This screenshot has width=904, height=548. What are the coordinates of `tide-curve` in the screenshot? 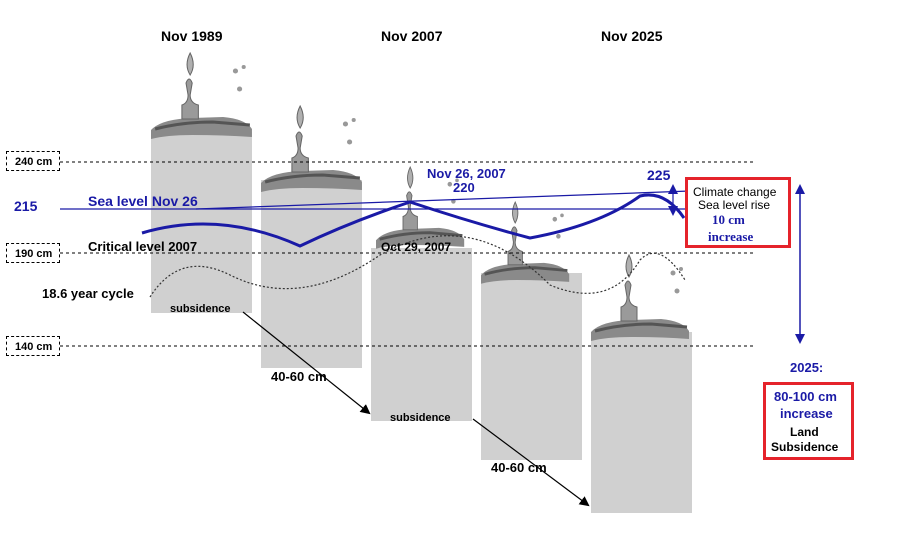 It's located at (413, 220).